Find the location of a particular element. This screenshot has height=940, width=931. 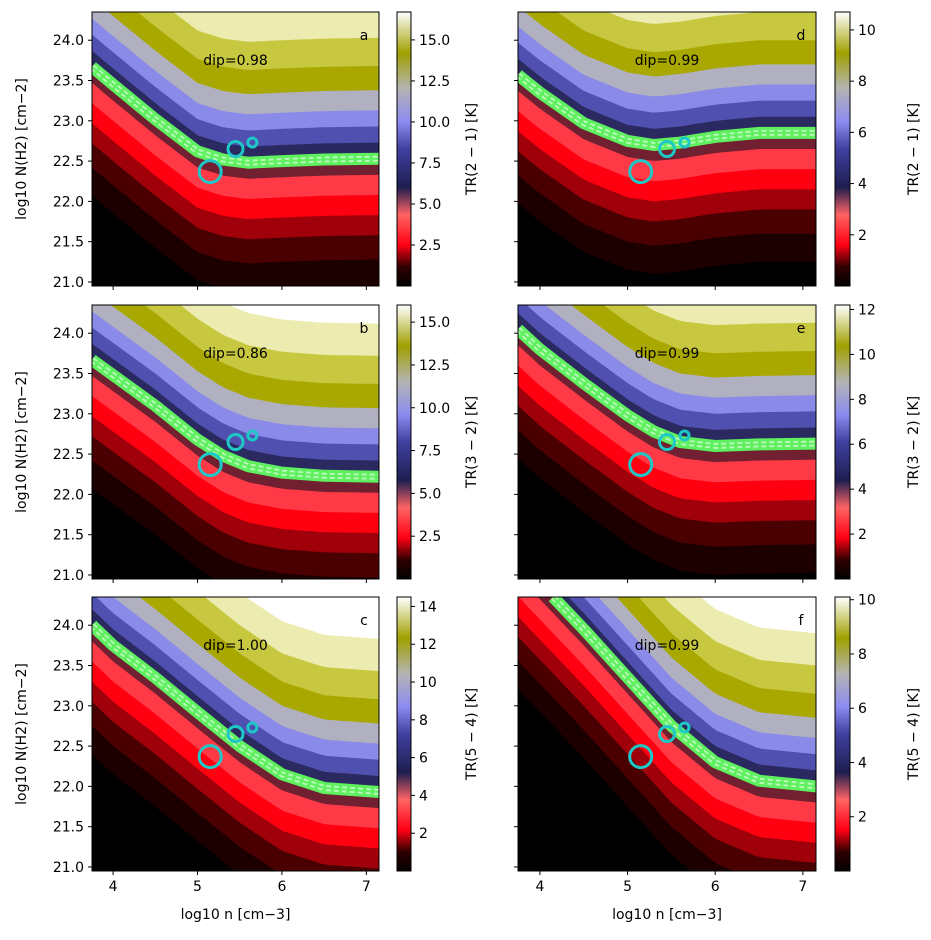

panel-letter: f is located at coordinates (802, 621).